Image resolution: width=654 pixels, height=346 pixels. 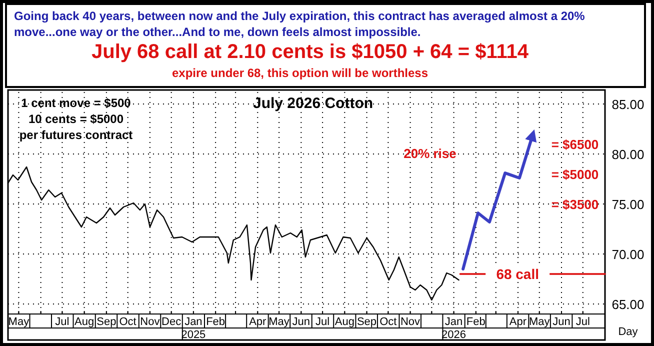 I want to click on x-axis-title: Day, so click(x=628, y=332).